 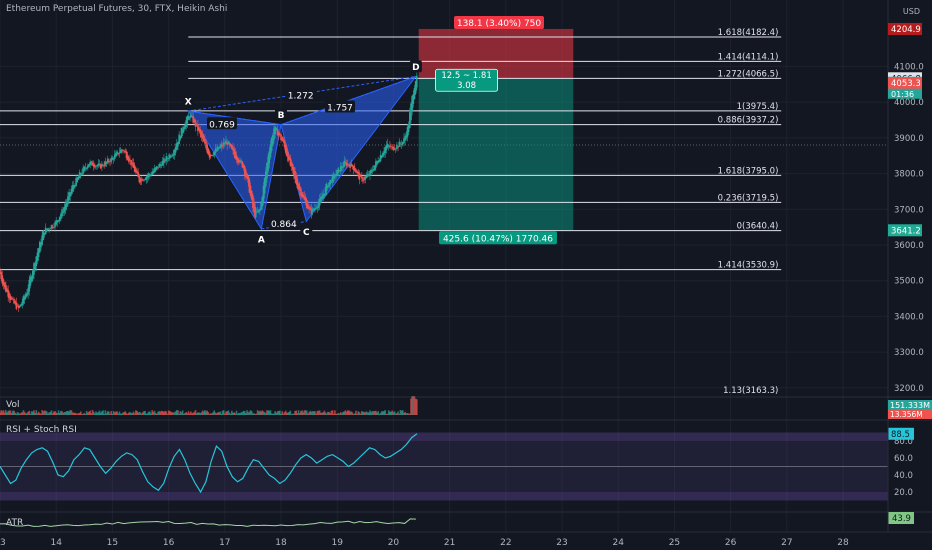 I want to click on fib-label: 1.618(3795.0), so click(x=748, y=171).